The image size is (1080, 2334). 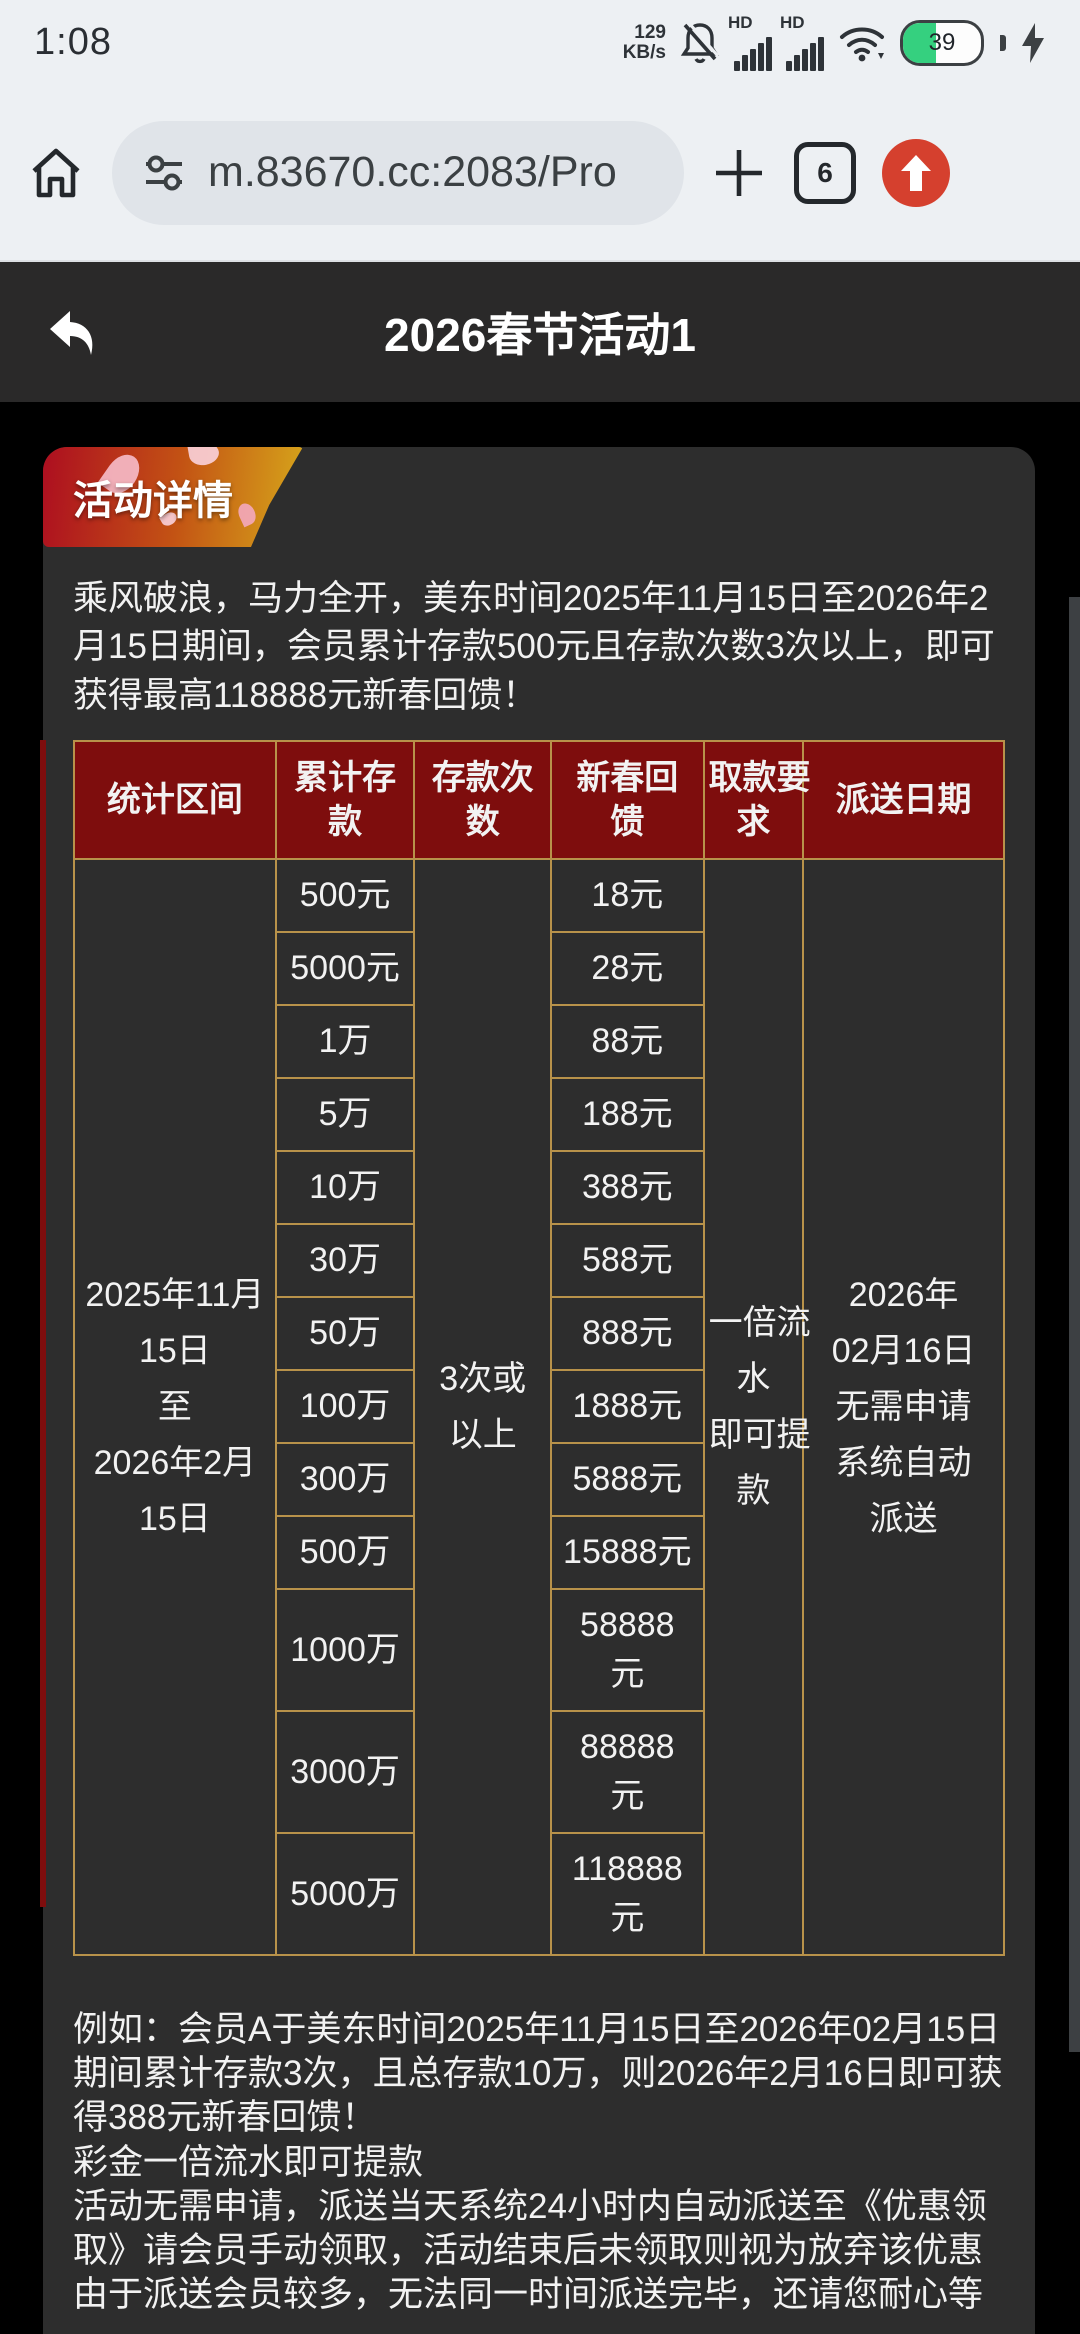 I want to click on table-cell: 3000万, so click(x=345, y=1772).